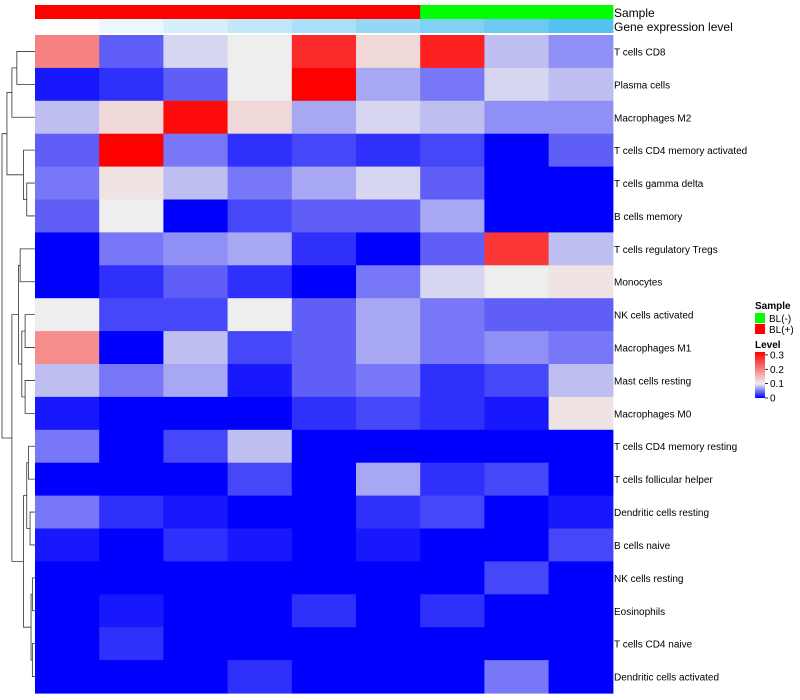 The image size is (800, 700). Describe the element at coordinates (18, 364) in the screenshot. I see `row-dendrogram` at that location.